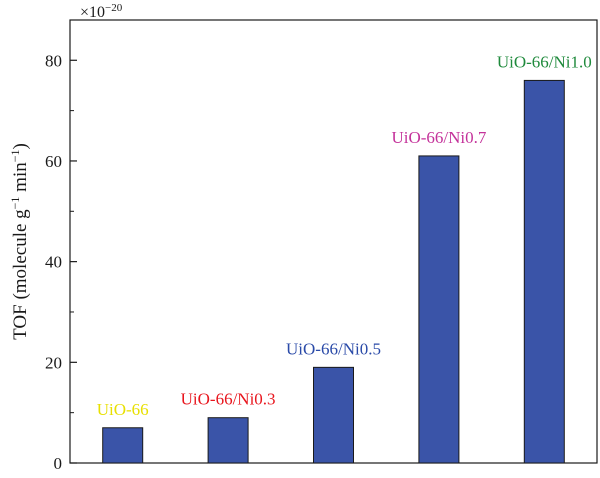 The width and height of the screenshot is (600, 478). Describe the element at coordinates (101, 11) in the screenshot. I see `y-axis-multiplier: ×10⁻²⁰` at that location.